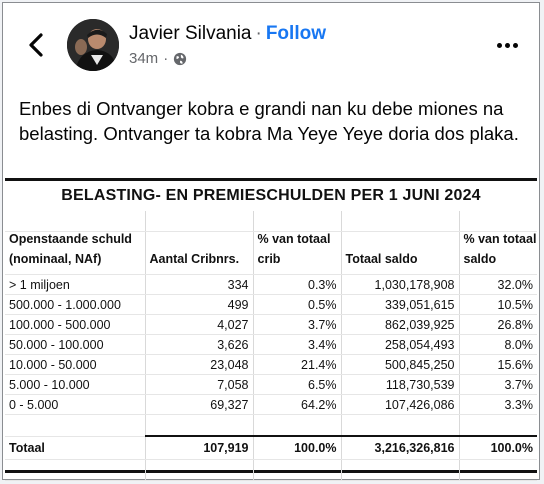 The image size is (544, 484). Describe the element at coordinates (199, 284) in the screenshot. I see `cell-count: 334` at that location.